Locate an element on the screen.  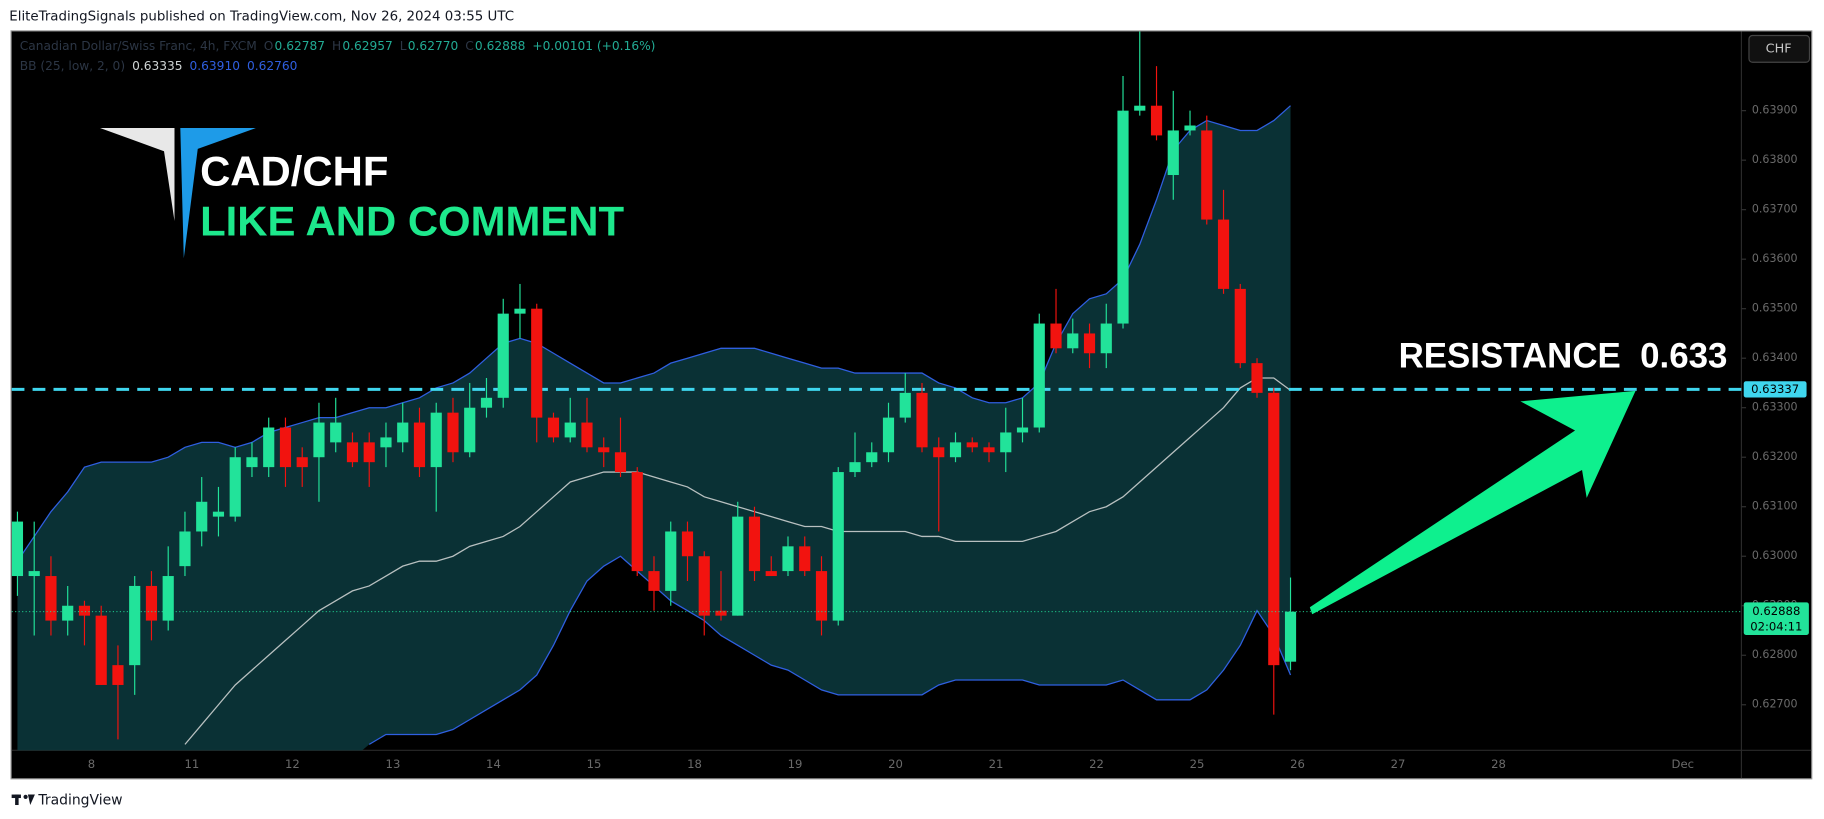
currency-label: CHF is located at coordinates (1779, 48).